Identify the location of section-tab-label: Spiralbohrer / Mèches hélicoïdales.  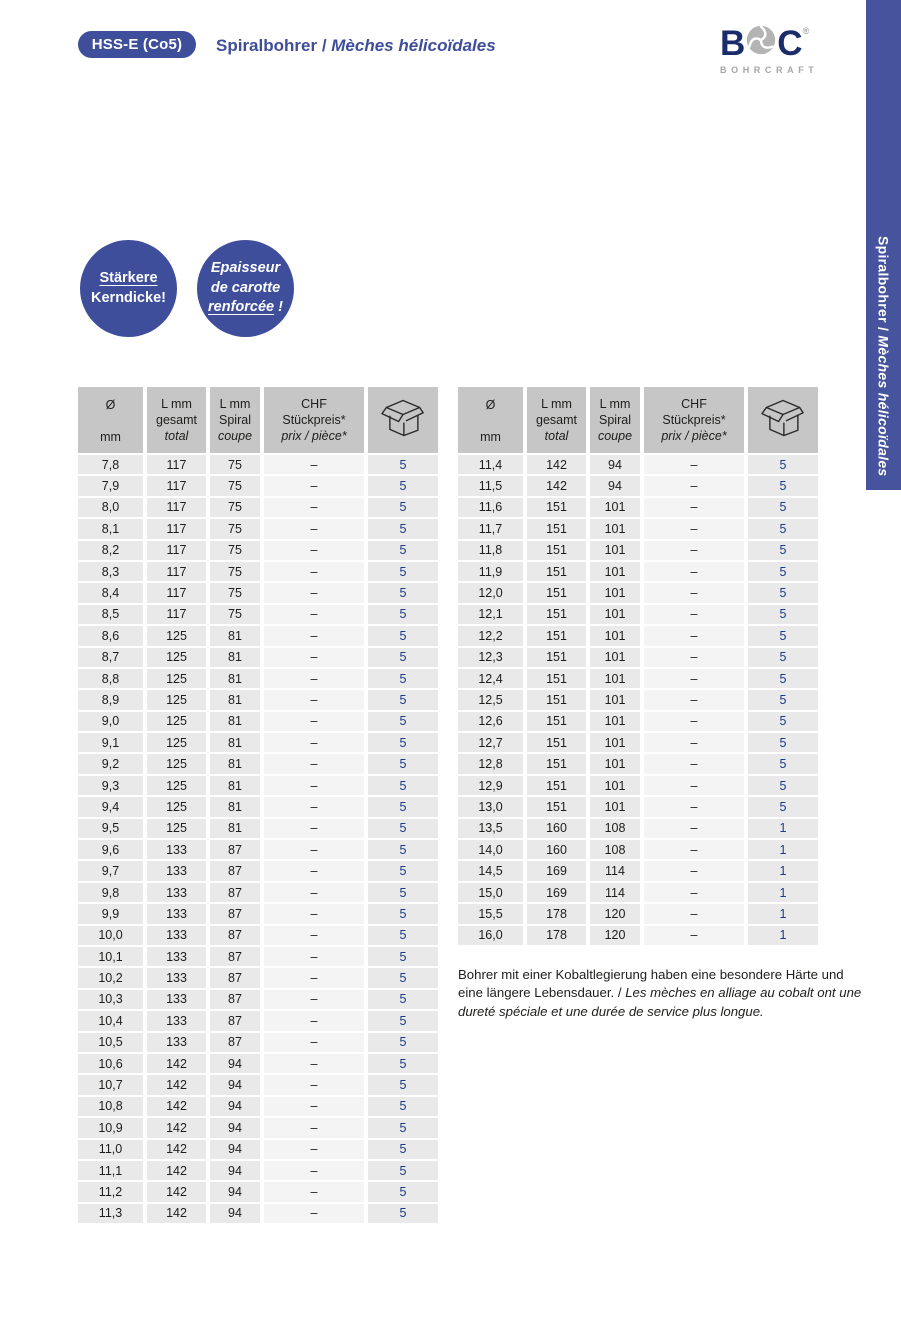
(883, 356).